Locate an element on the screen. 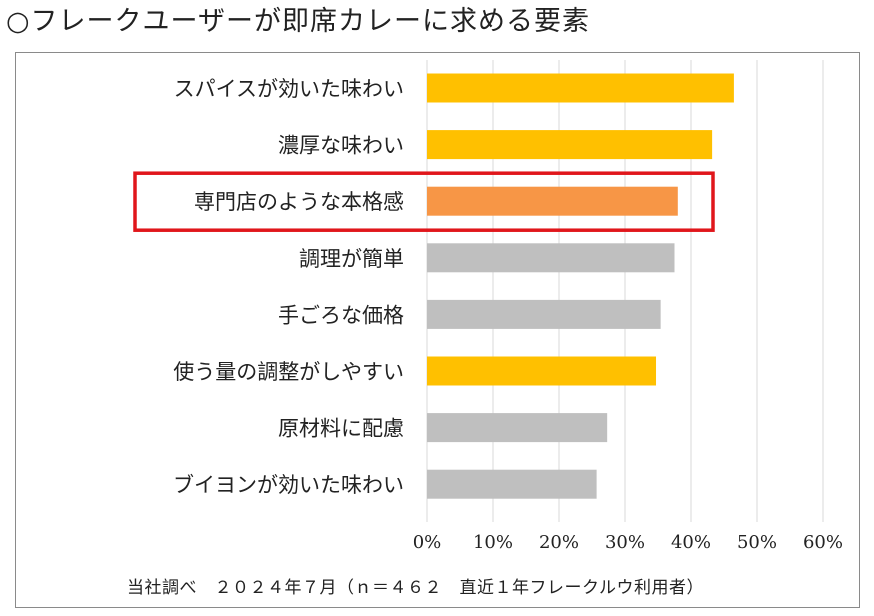  x-tick-label: 20% is located at coordinates (559, 542).